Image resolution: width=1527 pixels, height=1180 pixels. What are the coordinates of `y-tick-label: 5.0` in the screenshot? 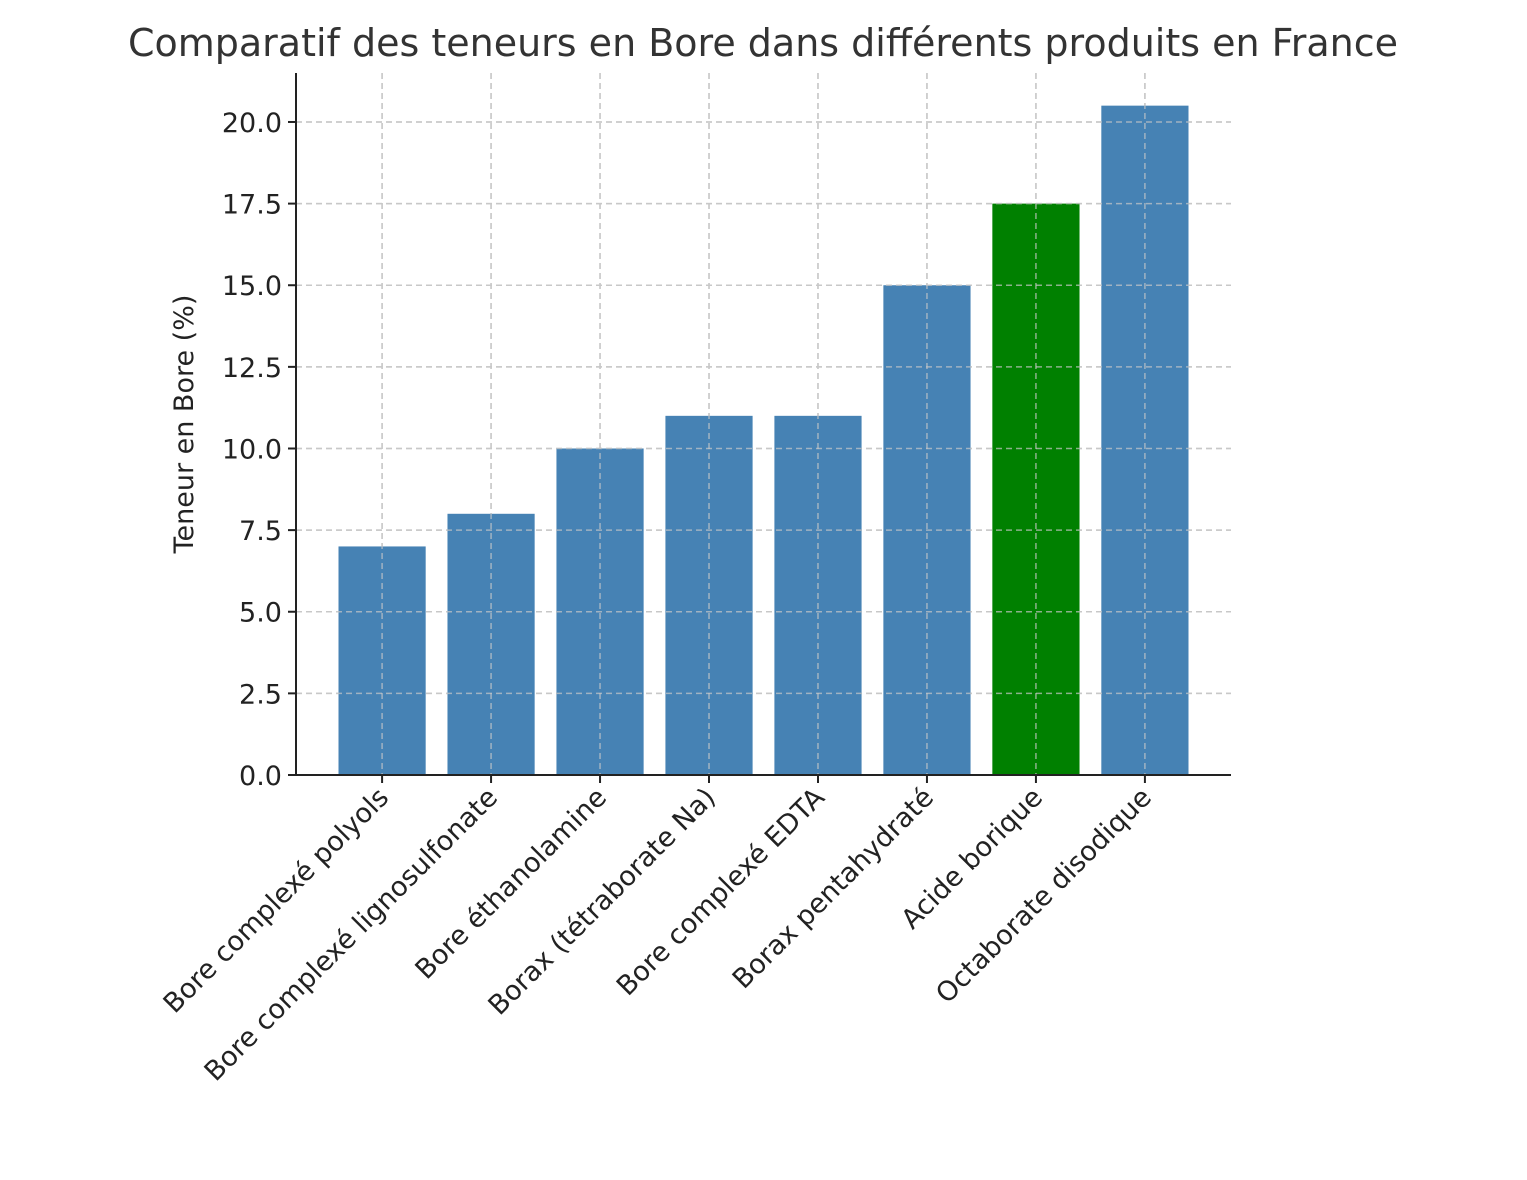 It's located at (260, 613).